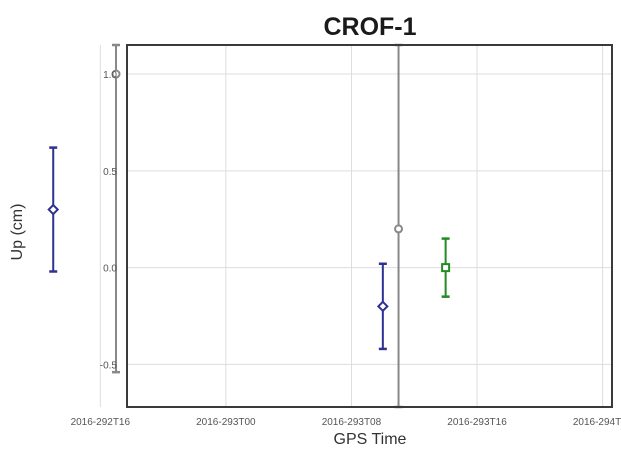  What do you see at coordinates (109, 220) in the screenshot?
I see `y-axis-ticks: 1.0 0.5 0.0 -0.5` at bounding box center [109, 220].